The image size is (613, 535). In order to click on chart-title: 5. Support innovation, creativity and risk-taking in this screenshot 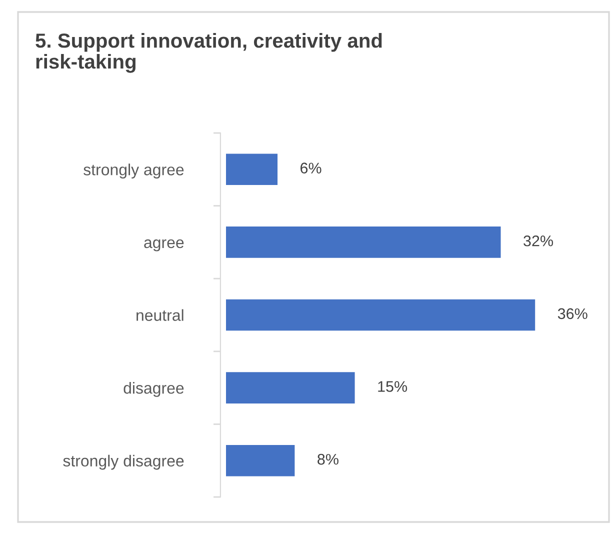, I will do `click(209, 53)`.